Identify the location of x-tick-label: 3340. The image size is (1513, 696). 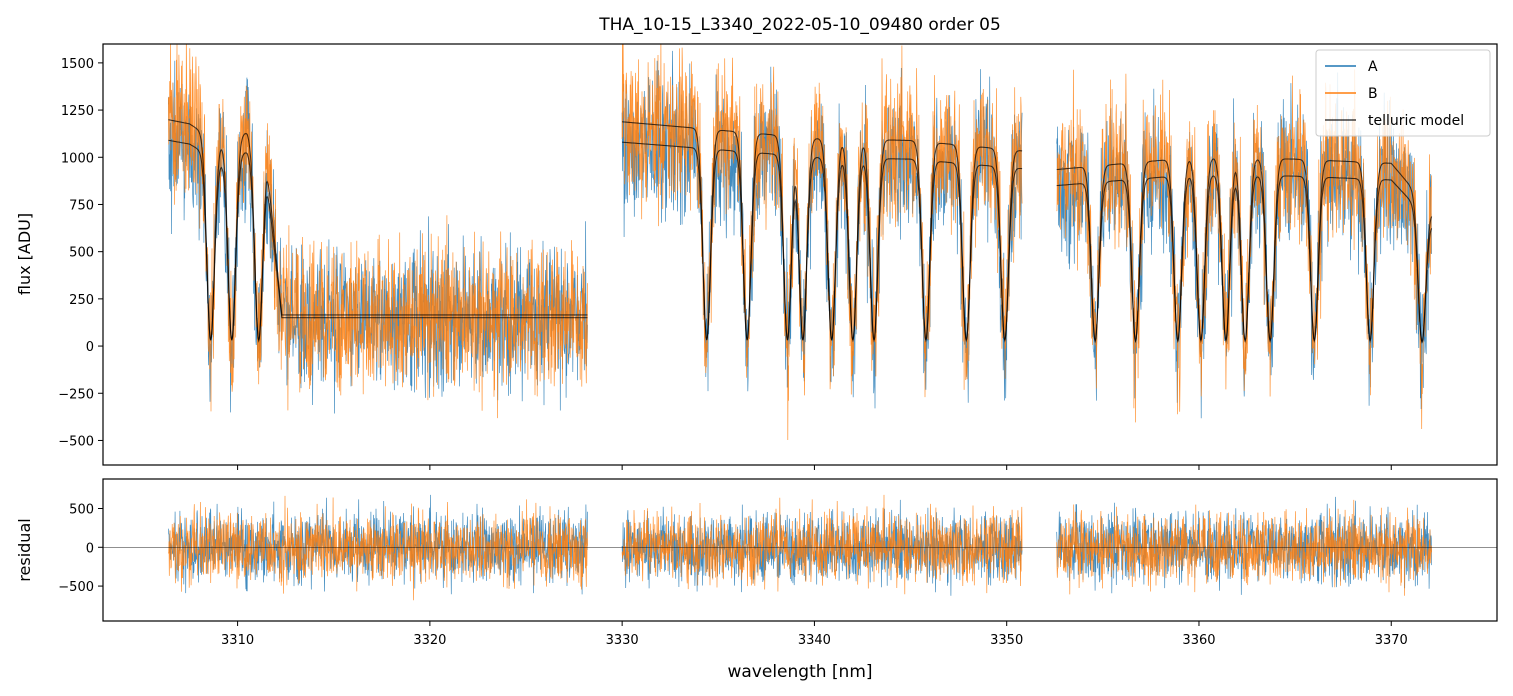
(814, 640).